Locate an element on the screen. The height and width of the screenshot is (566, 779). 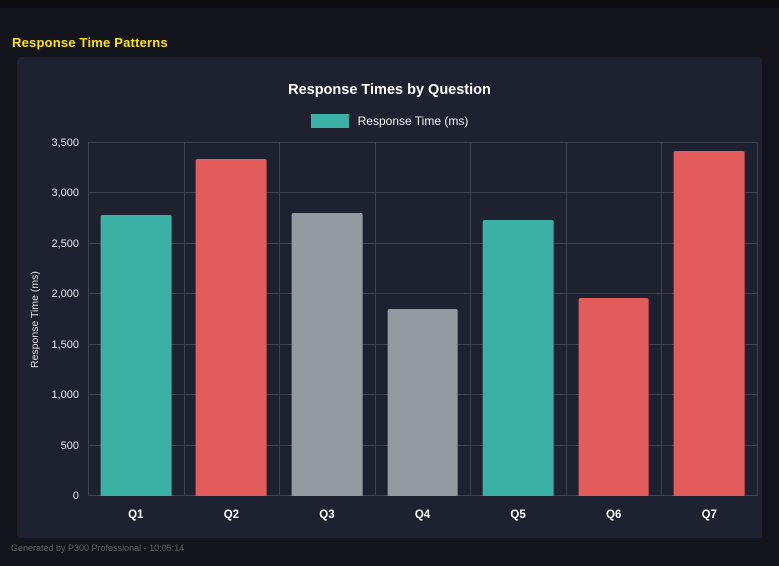
bar-Q3 is located at coordinates (327, 354).